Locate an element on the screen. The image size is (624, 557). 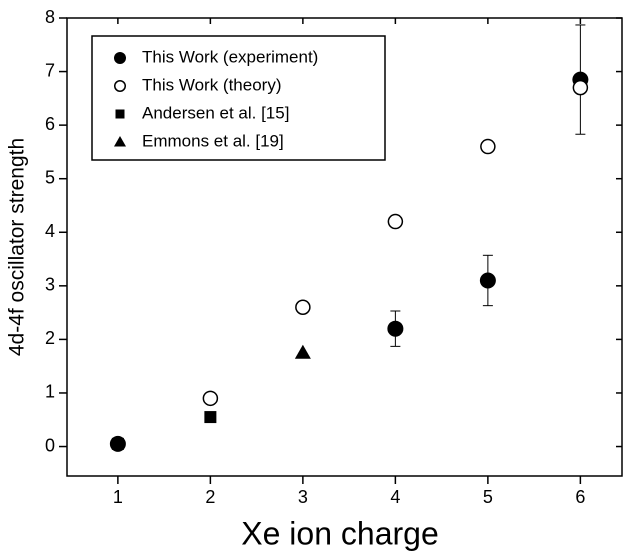
legend-box is located at coordinates (238, 98).